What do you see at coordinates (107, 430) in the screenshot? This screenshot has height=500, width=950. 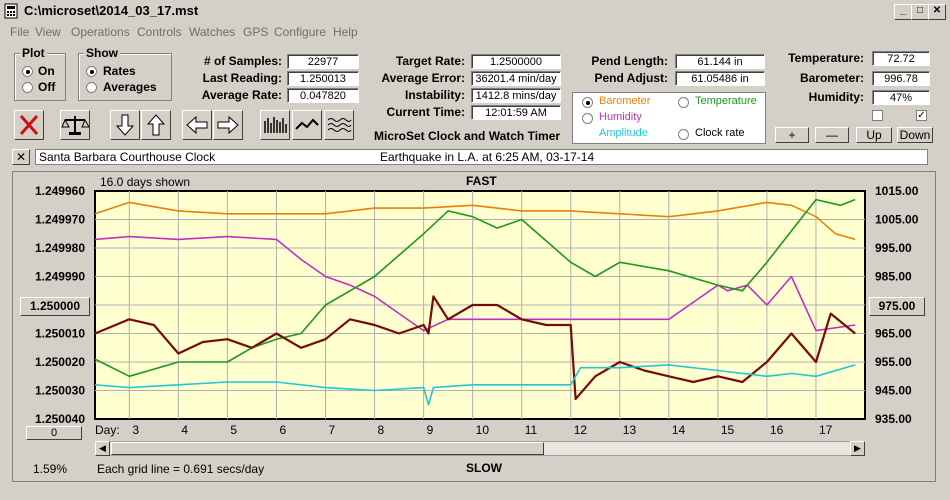 I see `x-axis-label: Day:` at bounding box center [107, 430].